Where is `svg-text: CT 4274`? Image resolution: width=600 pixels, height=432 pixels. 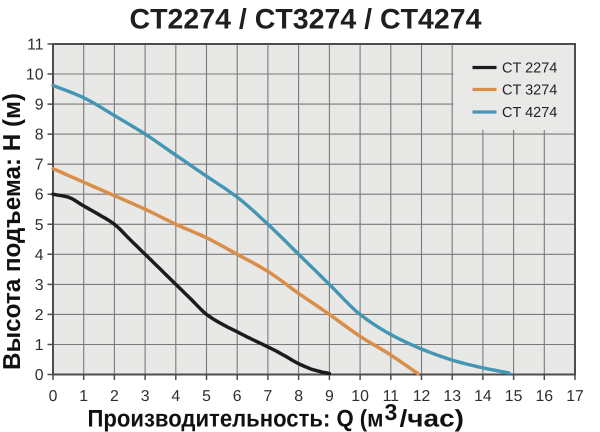 svg-text: CT 4274 is located at coordinates (529, 113).